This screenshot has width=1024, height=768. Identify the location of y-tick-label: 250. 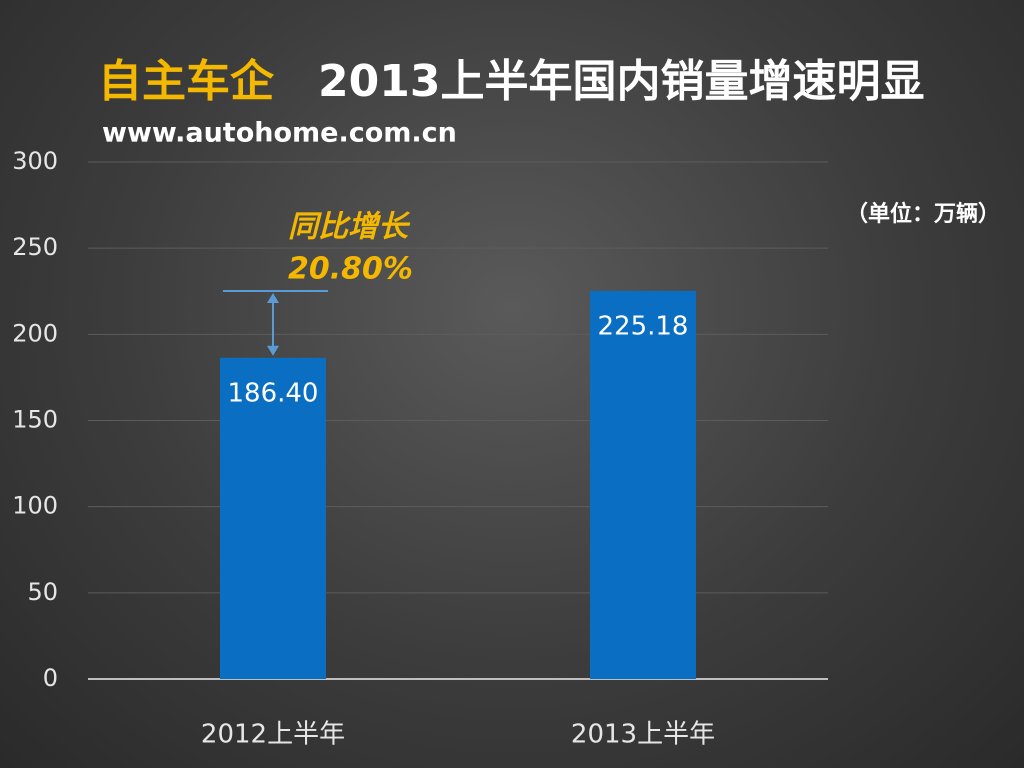
(35, 247).